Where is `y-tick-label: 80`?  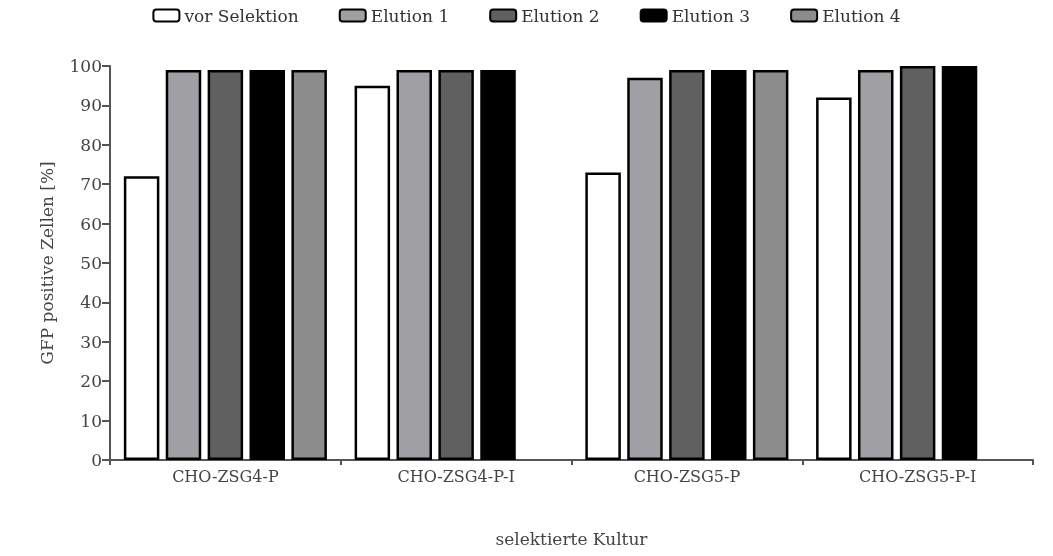 y-tick-label: 80 is located at coordinates (91, 144).